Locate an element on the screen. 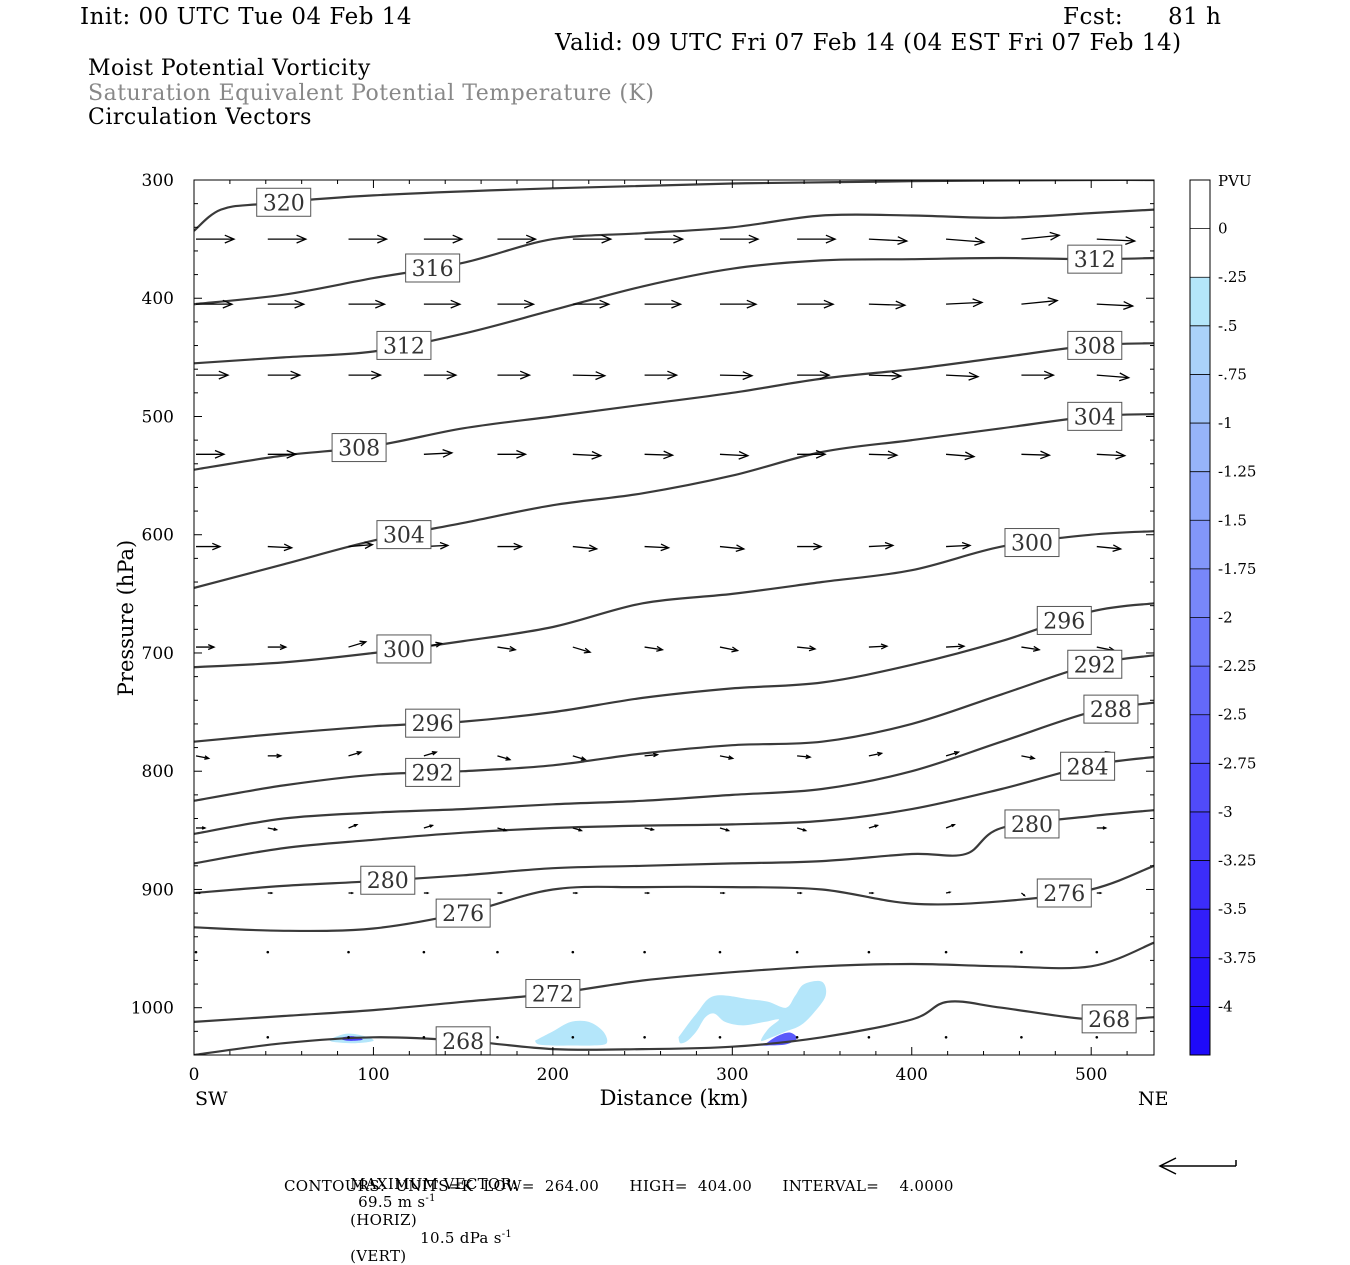 This screenshot has height=1265, width=1350. max-vector-label: MAXIMUM VECTOR: is located at coordinates (434, 1184).